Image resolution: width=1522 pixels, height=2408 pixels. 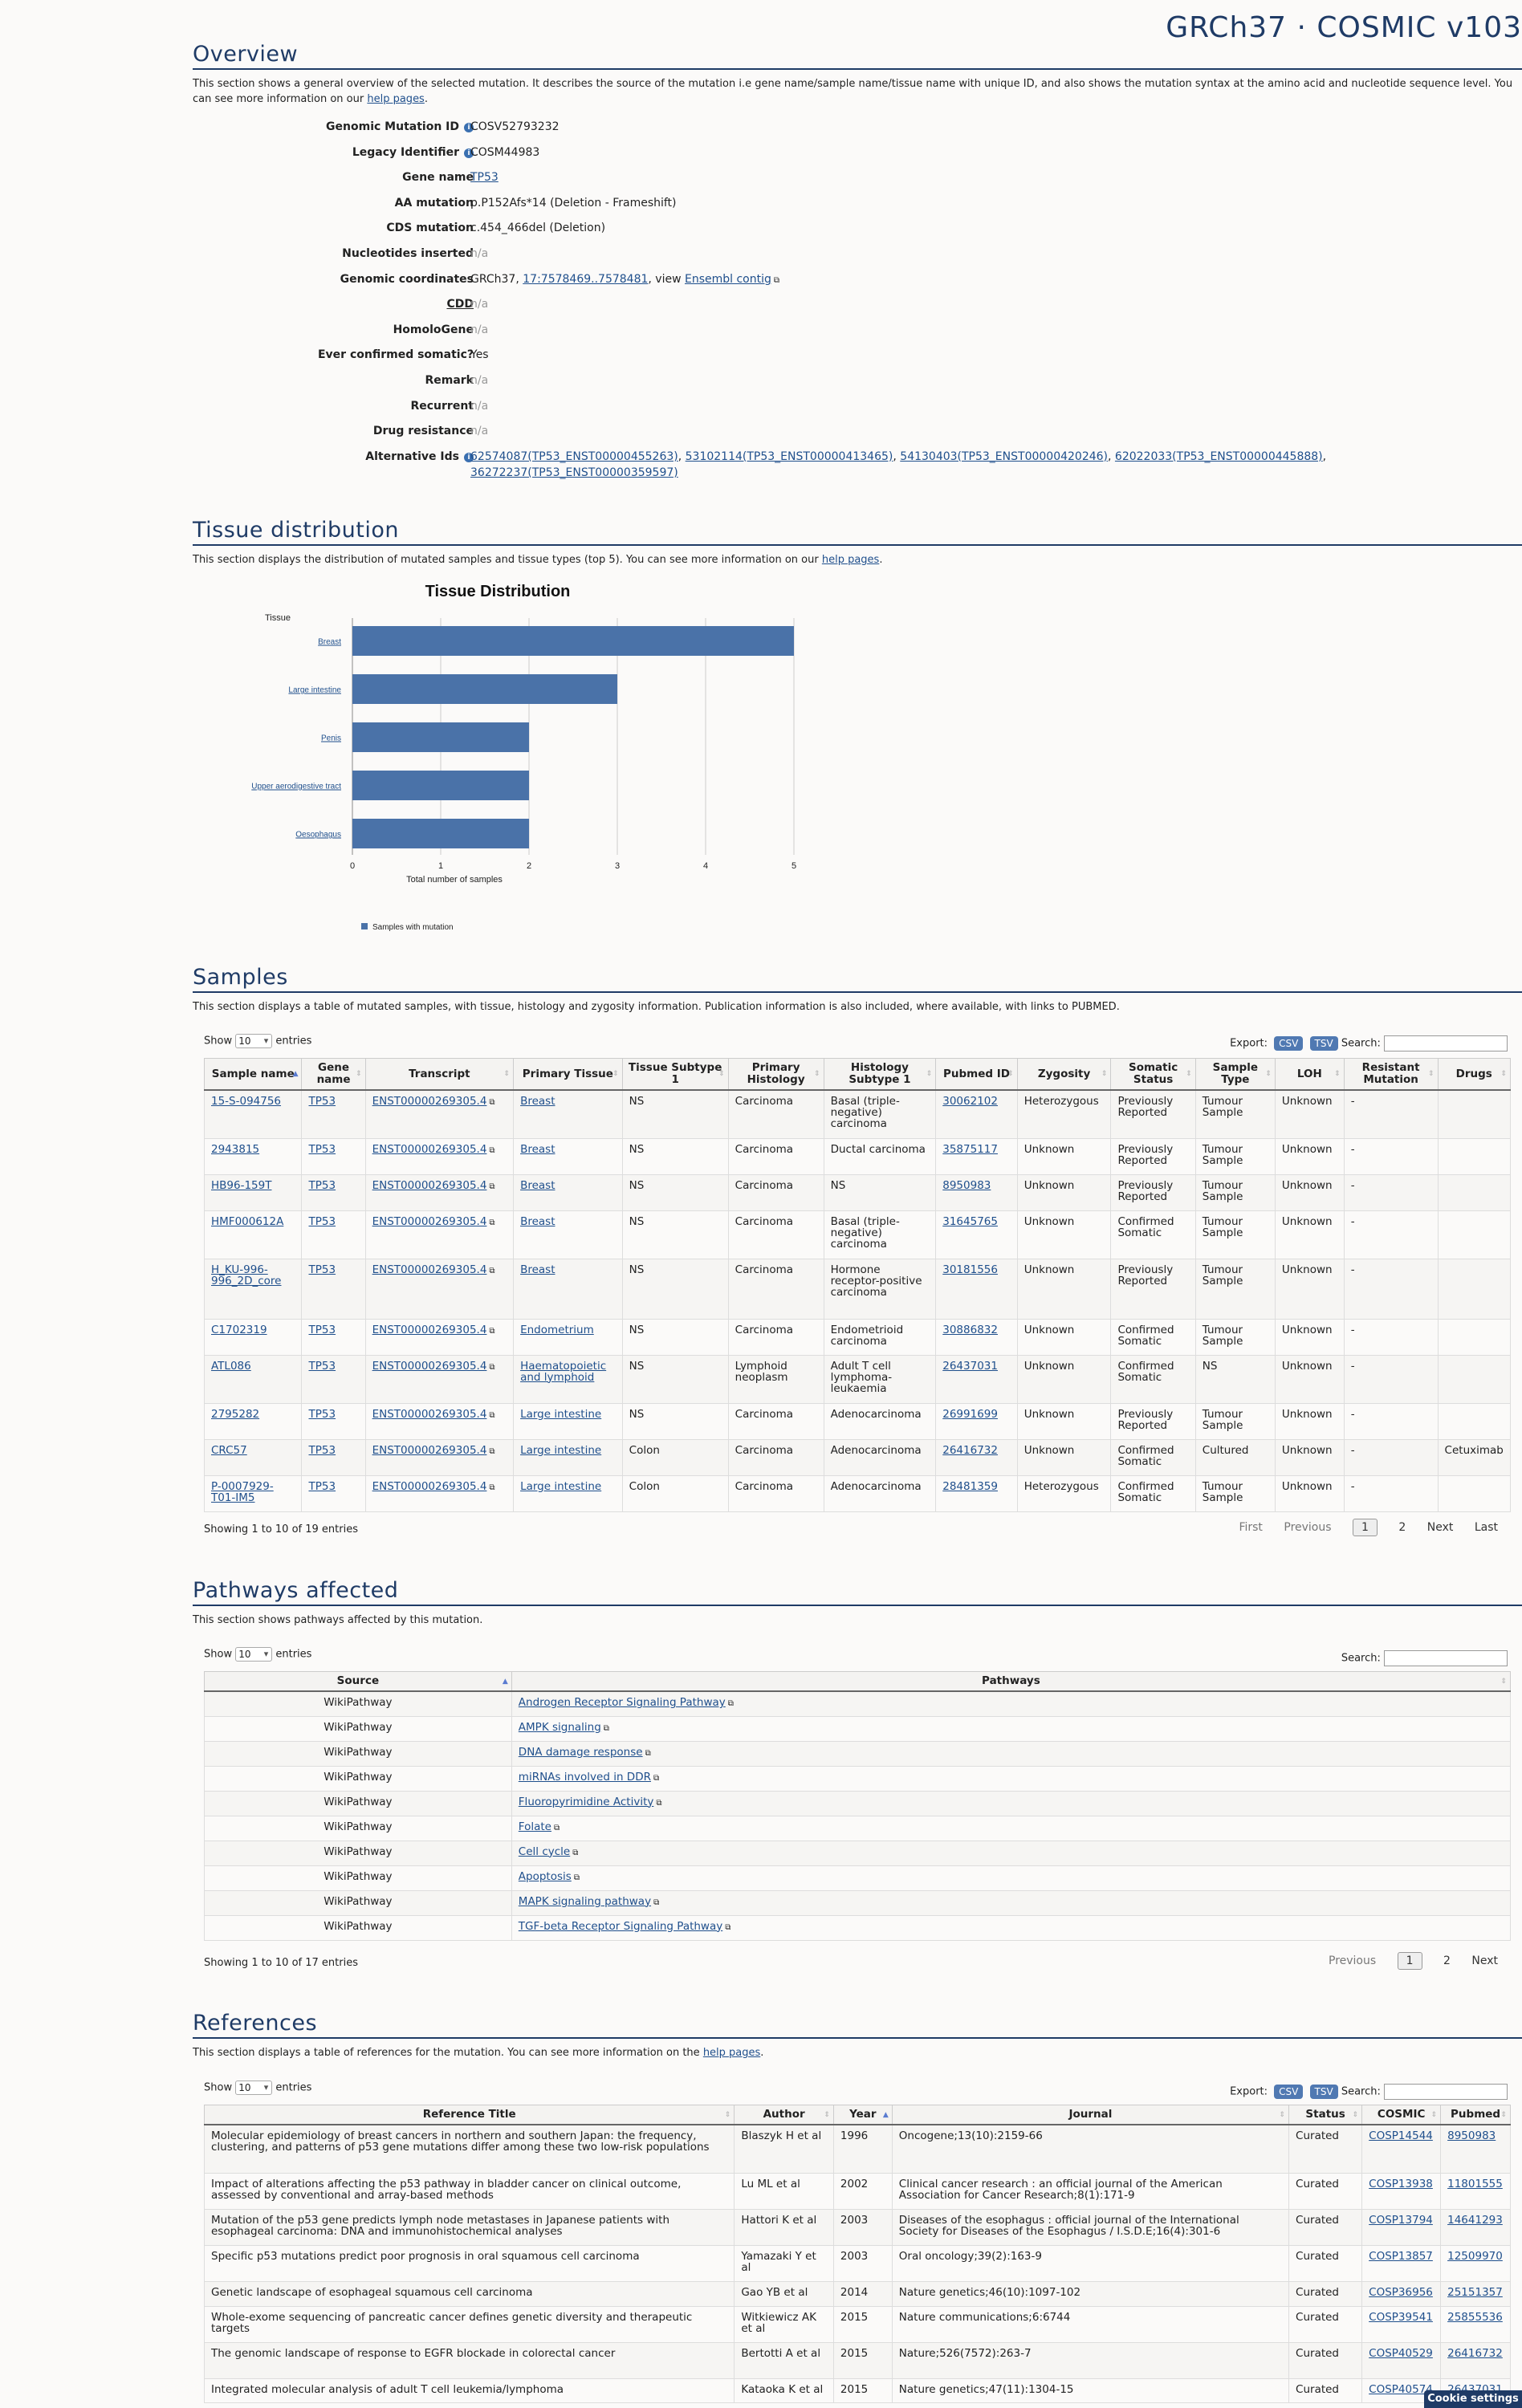 I want to click on alternative-id-link: 54130403(TP53_ENST00000420246), so click(x=1005, y=456).